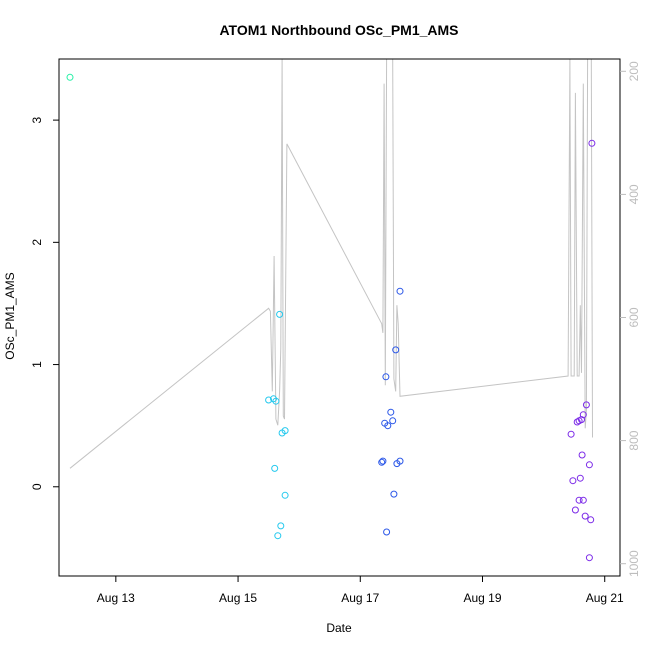  I want to click on y2-tick-label: 600, so click(634, 317).